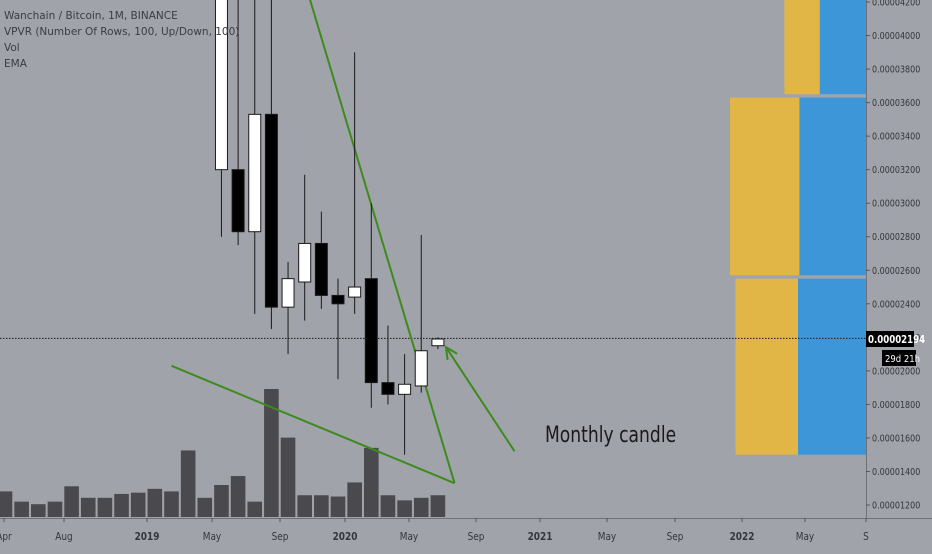  Describe the element at coordinates (896, 405) in the screenshot. I see `price-tick-label: 0.00001800` at that location.